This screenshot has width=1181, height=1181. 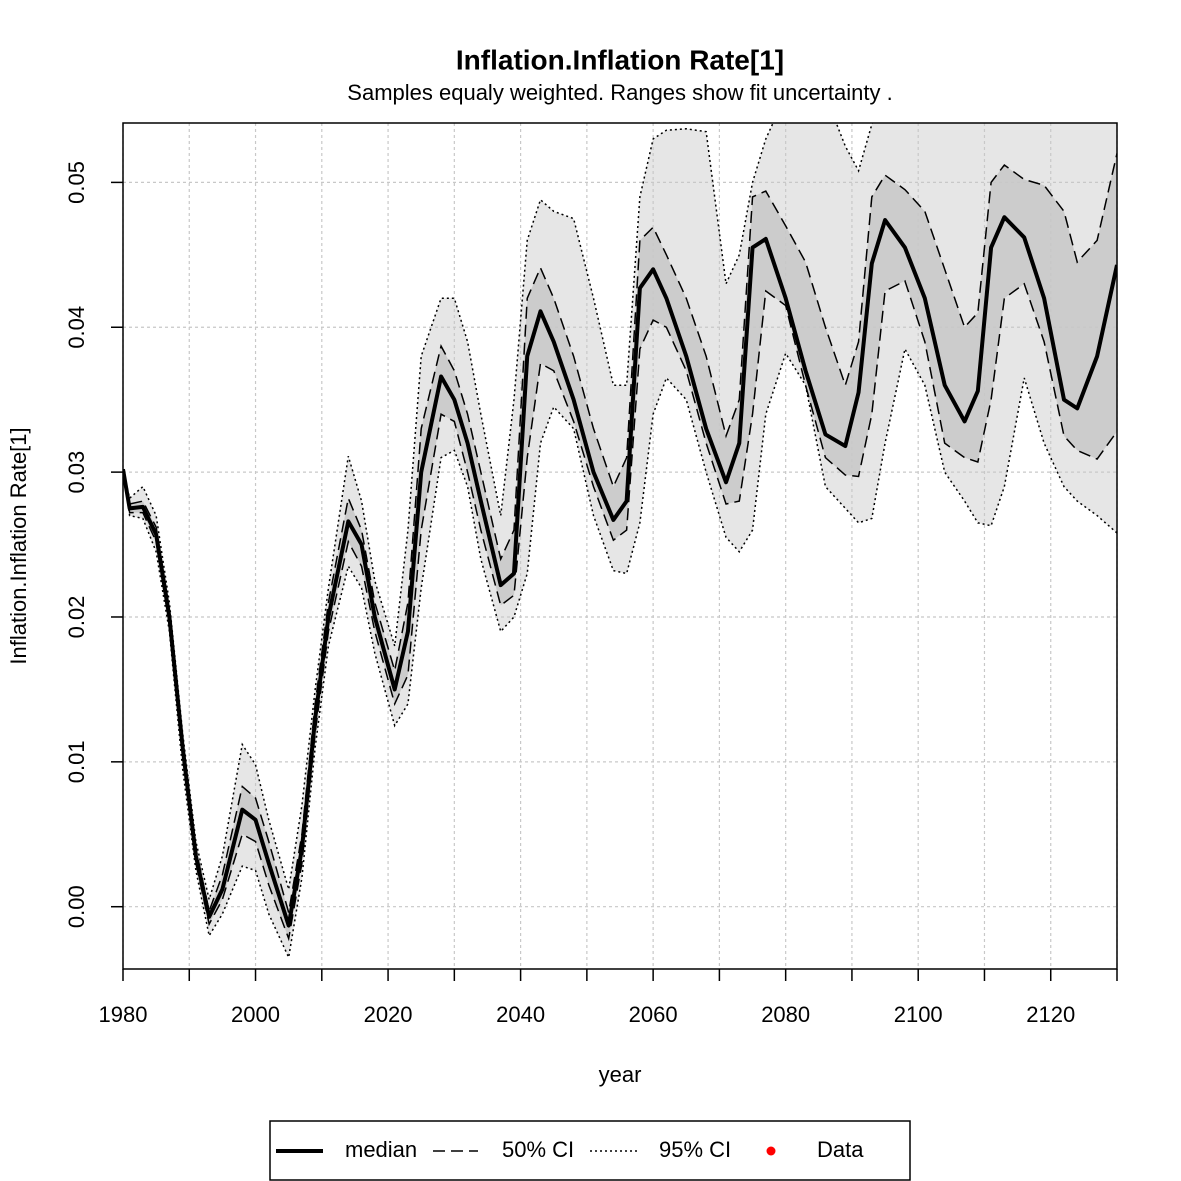 What do you see at coordinates (76, 761) in the screenshot?
I see `y-tick-label: 0.01` at bounding box center [76, 761].